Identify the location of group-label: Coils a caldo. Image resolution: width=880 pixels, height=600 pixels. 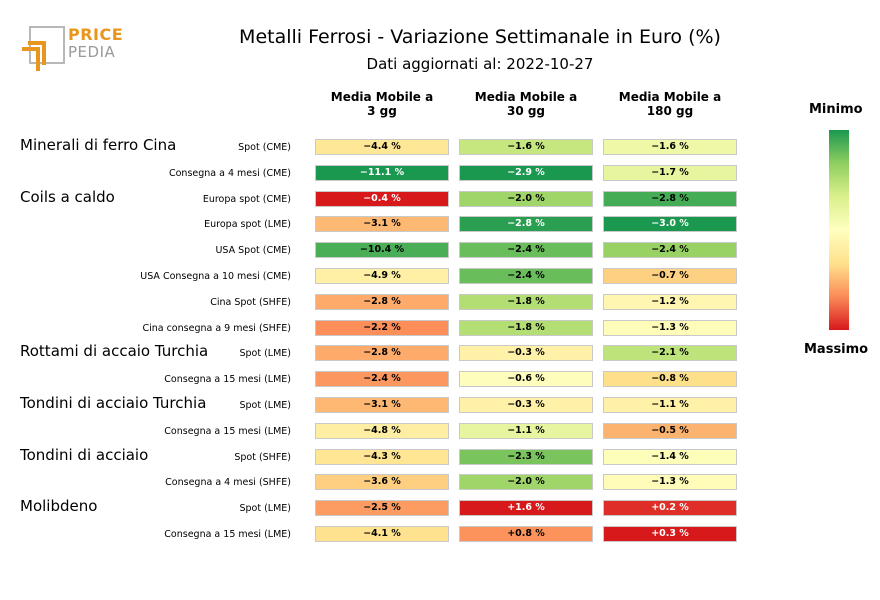
(67, 196).